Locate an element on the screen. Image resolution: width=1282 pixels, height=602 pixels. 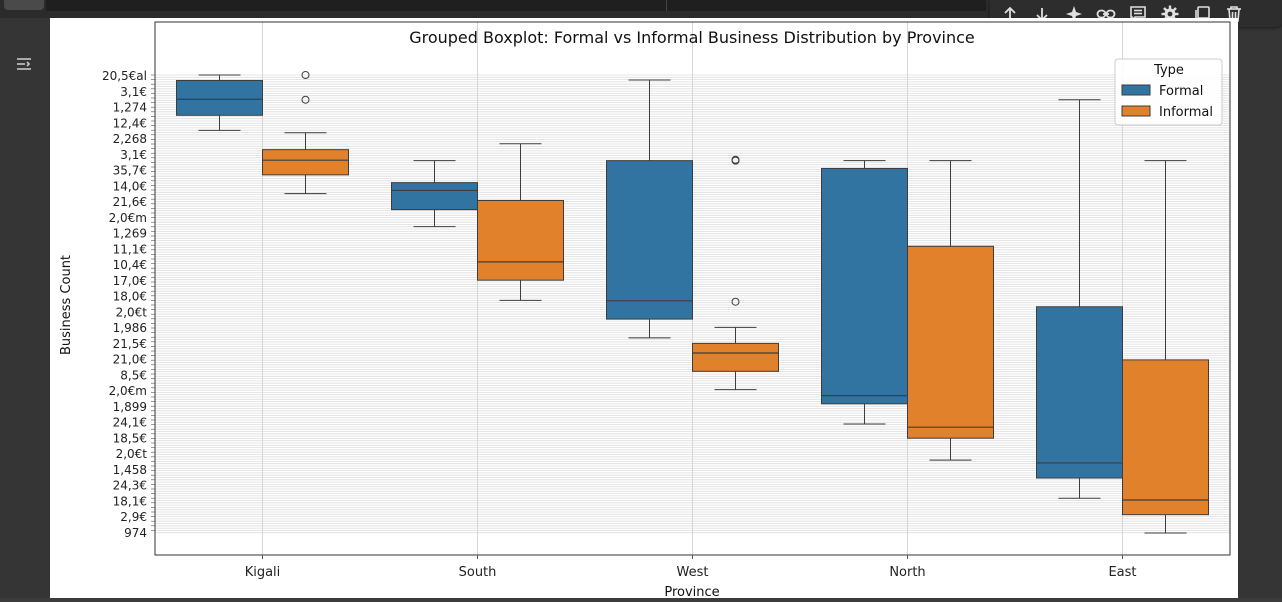
y-tick-label: 1,458 is located at coordinates (130, 470).